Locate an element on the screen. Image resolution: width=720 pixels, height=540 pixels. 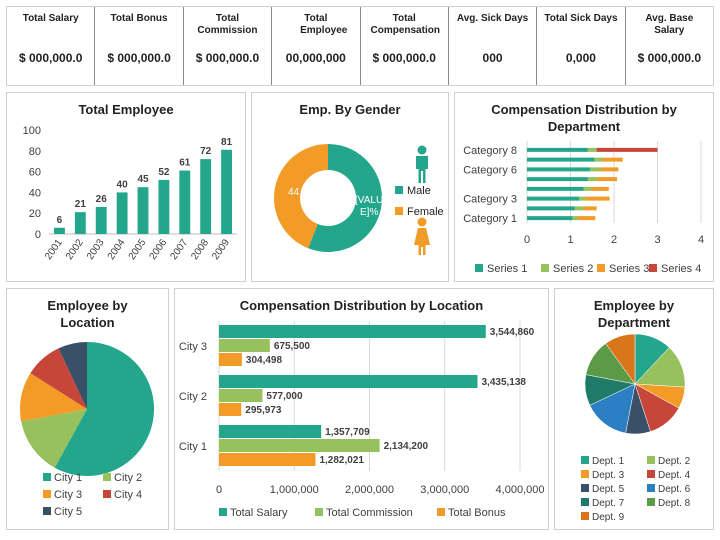
kpi-total-sick-days: Total Sick Days 0,000 is located at coordinates (580, 46).